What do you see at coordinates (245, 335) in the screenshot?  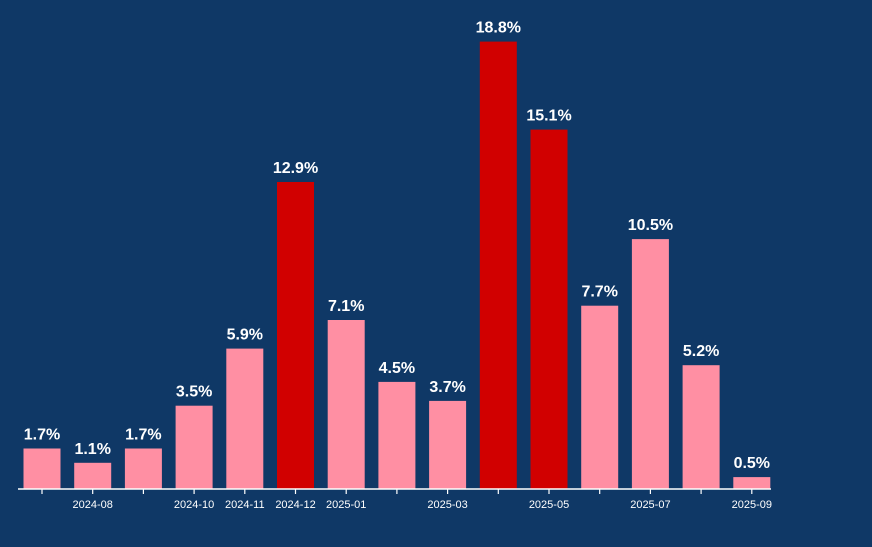 I see `value-label-2024-11: 5.9%` at bounding box center [245, 335].